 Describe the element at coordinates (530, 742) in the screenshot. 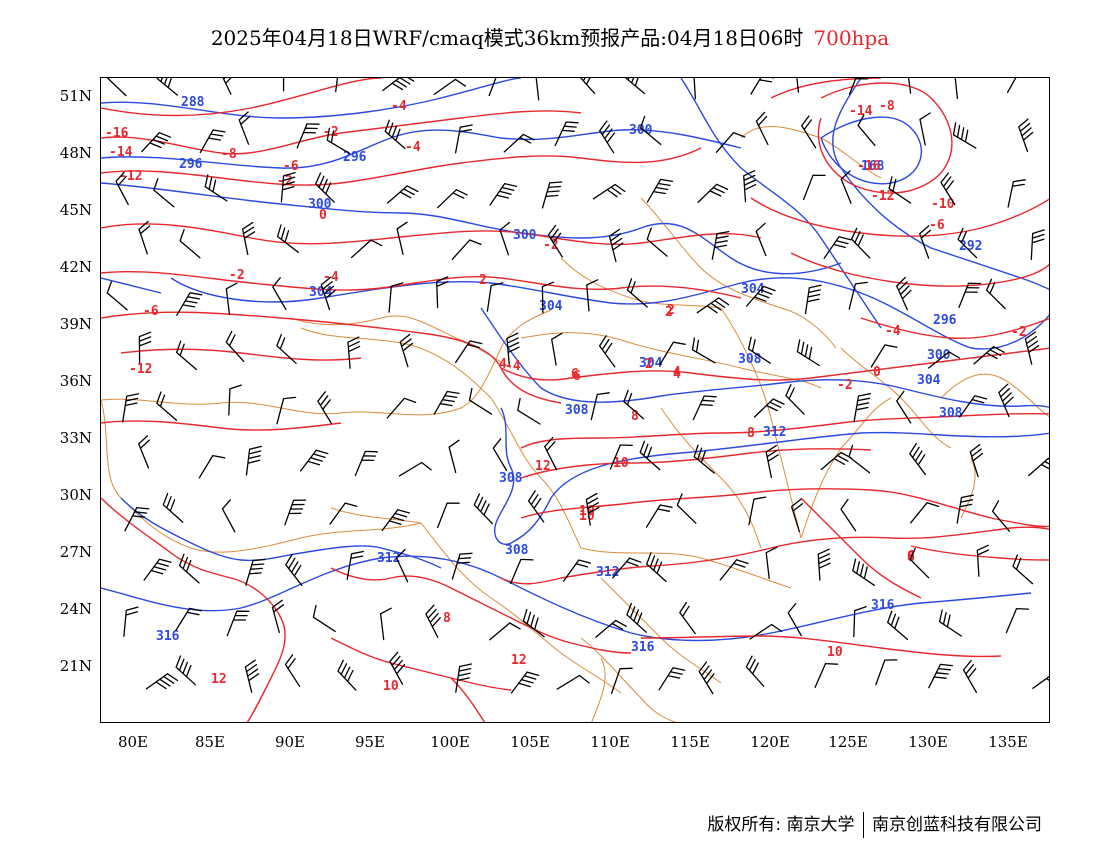

I see `lon-label: 105E` at that location.